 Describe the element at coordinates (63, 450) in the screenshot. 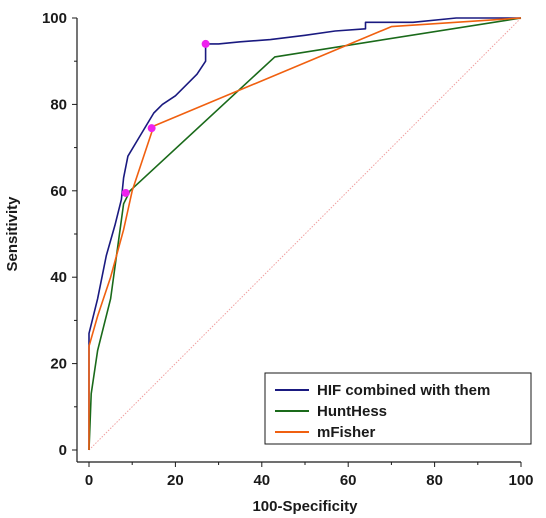

I see `y-tick-label: 0` at that location.